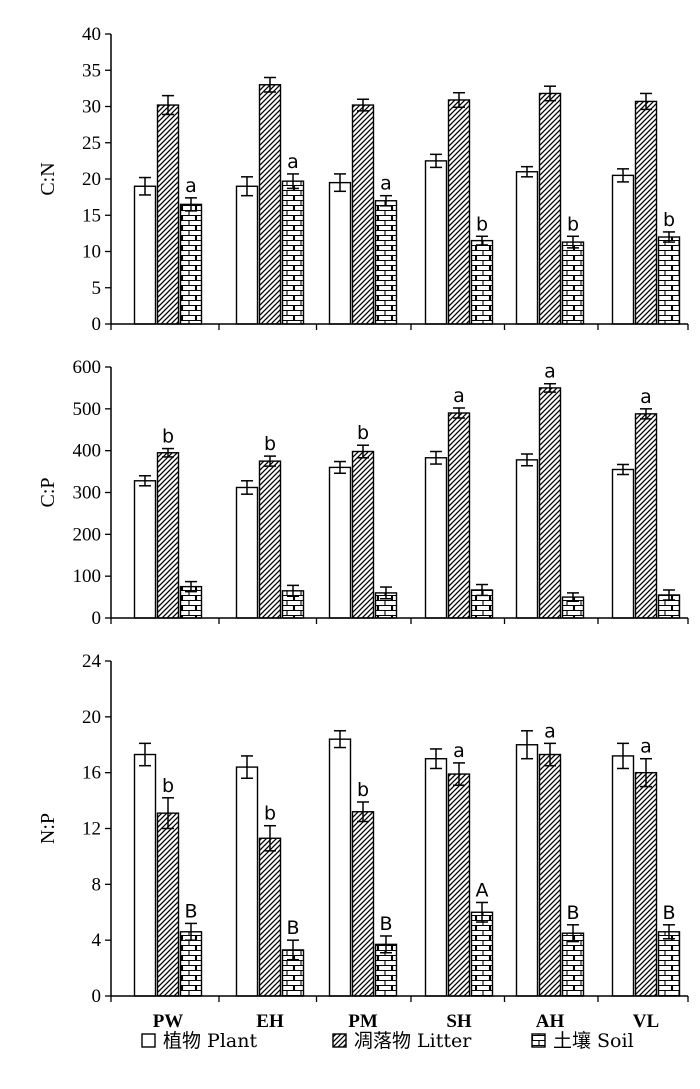  What do you see at coordinates (48, 178) in the screenshot?
I see `y-axis-label: C:N` at bounding box center [48, 178].